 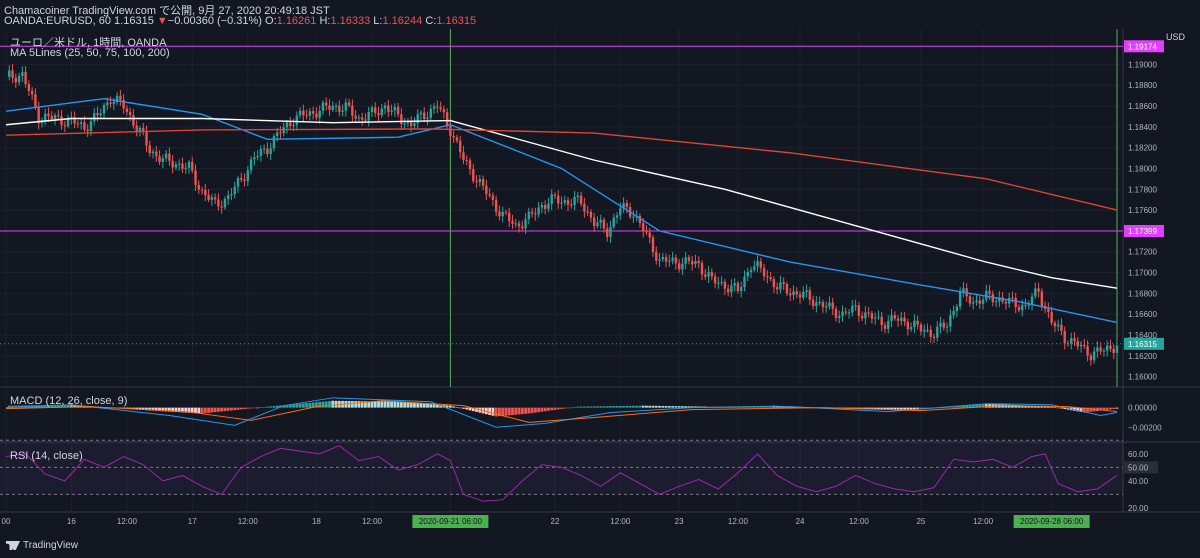 I want to click on macd-line, so click(x=561, y=412).